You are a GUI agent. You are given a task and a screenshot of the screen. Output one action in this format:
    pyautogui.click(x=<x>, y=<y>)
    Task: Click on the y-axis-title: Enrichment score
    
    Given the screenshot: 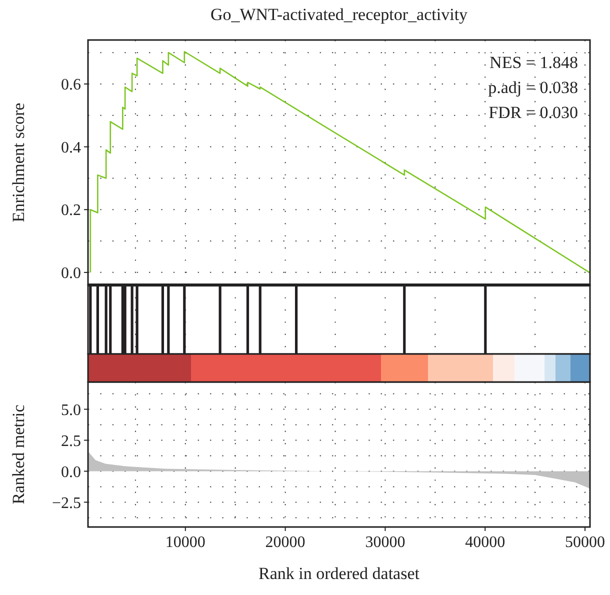 What is the action you would take?
    pyautogui.click(x=18, y=162)
    